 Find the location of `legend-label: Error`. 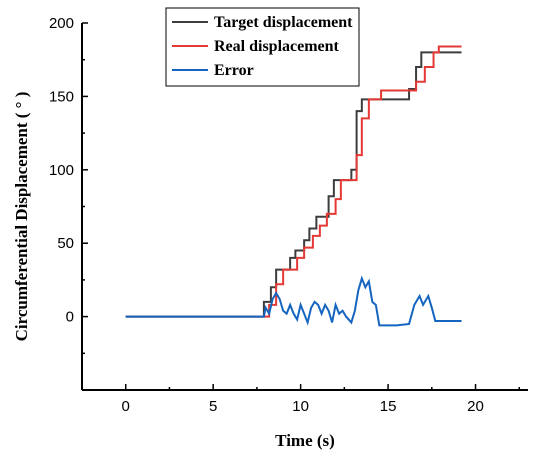

legend-label: Error is located at coordinates (234, 70).